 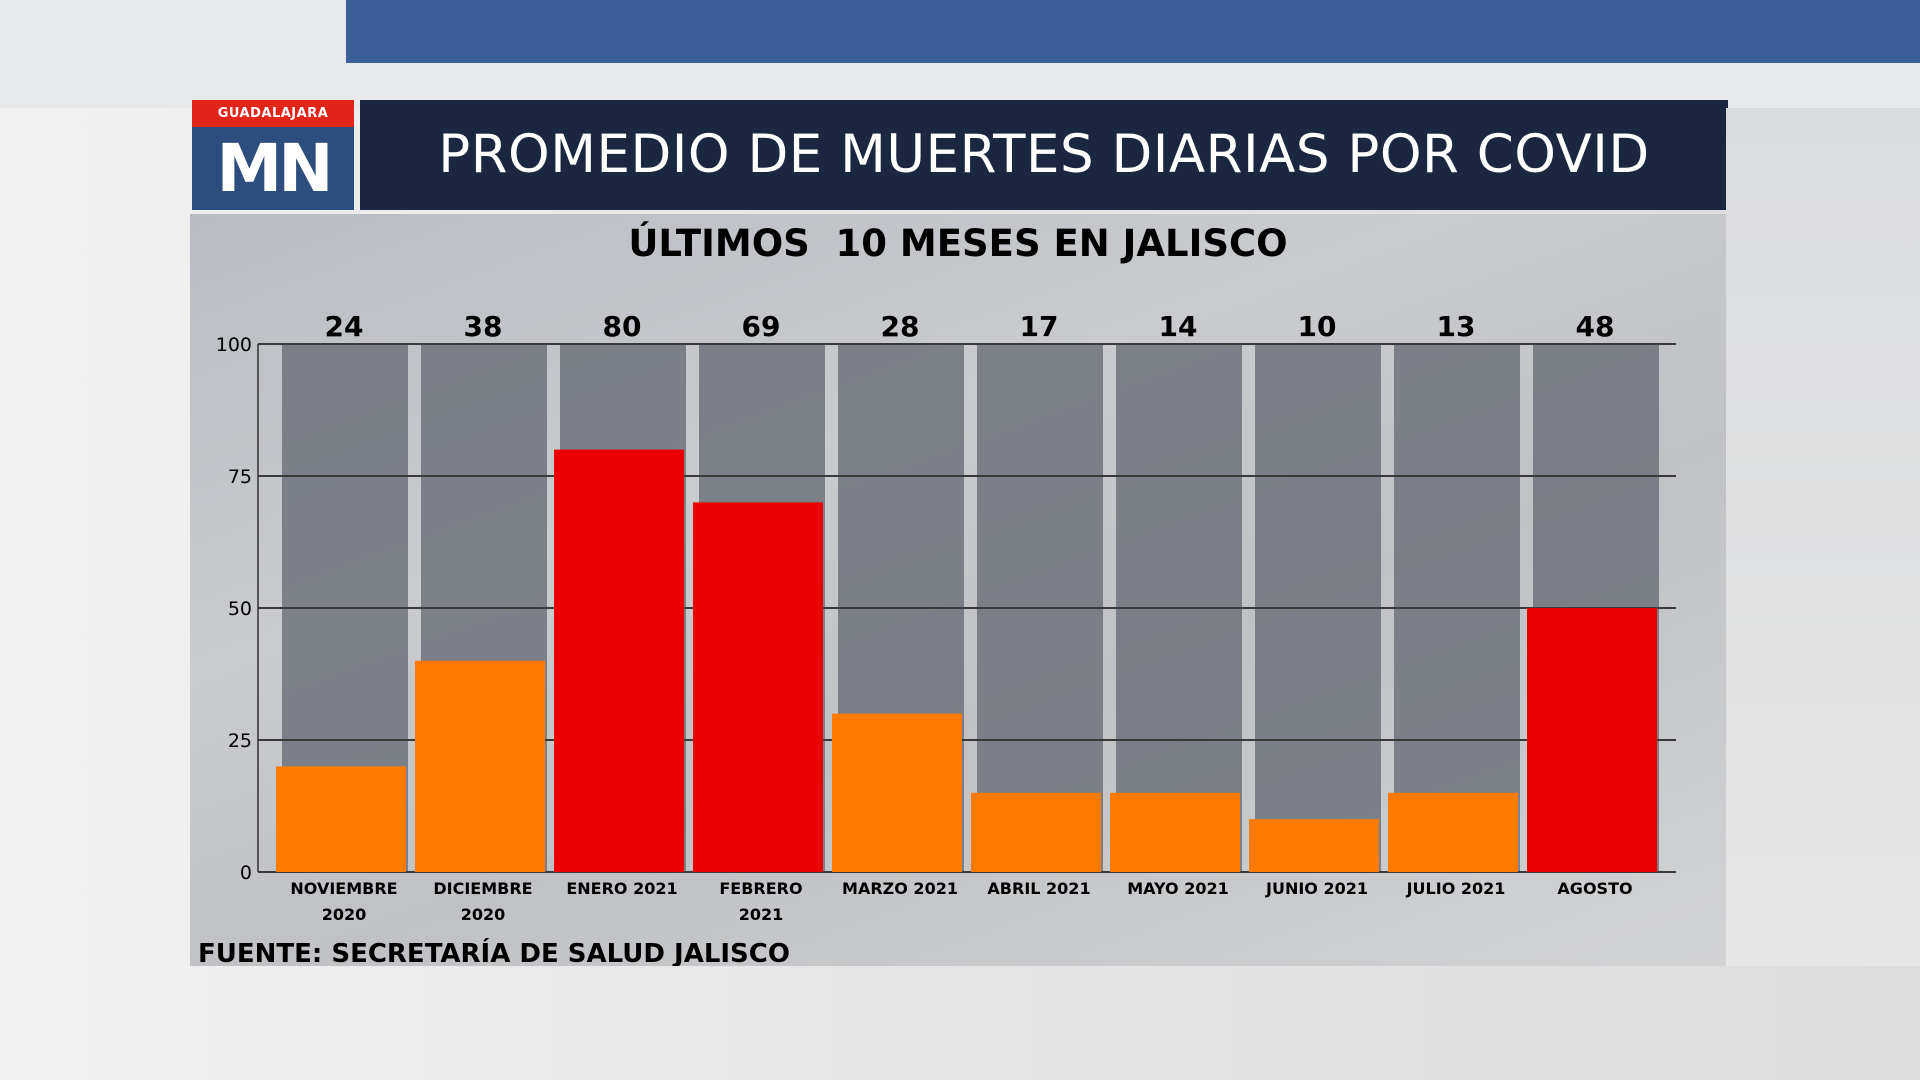 What do you see at coordinates (482, 888) in the screenshot?
I see `category-label: DICIEMBRE` at bounding box center [482, 888].